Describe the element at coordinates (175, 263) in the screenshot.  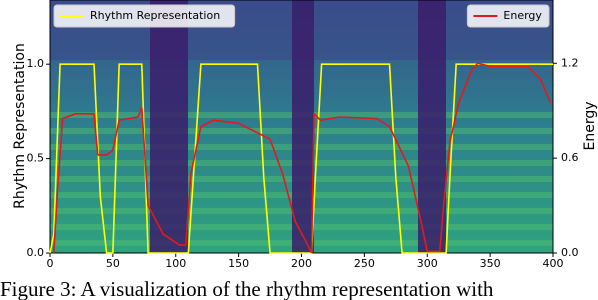
I see `x-tick-label: 100` at that location.